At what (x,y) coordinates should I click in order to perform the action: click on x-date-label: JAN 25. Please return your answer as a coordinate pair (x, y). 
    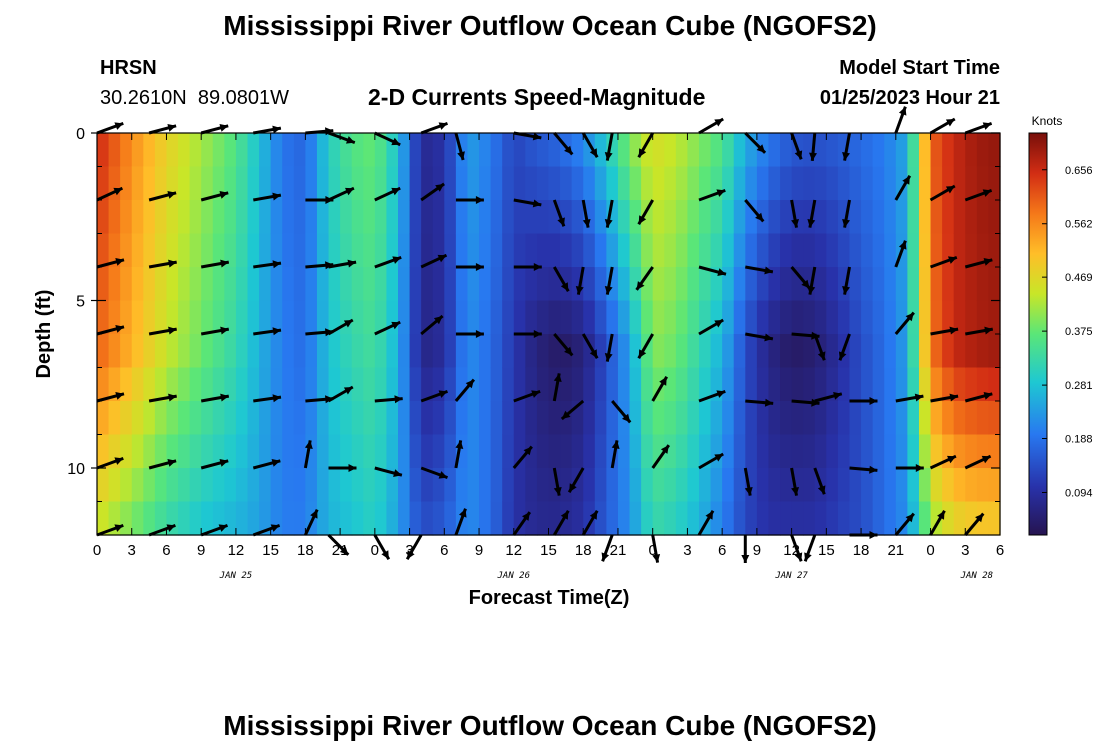
    Looking at the image, I should click on (236, 576).